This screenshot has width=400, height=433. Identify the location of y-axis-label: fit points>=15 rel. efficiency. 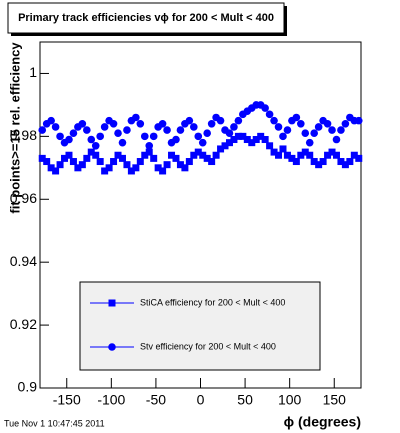
(14, 128).